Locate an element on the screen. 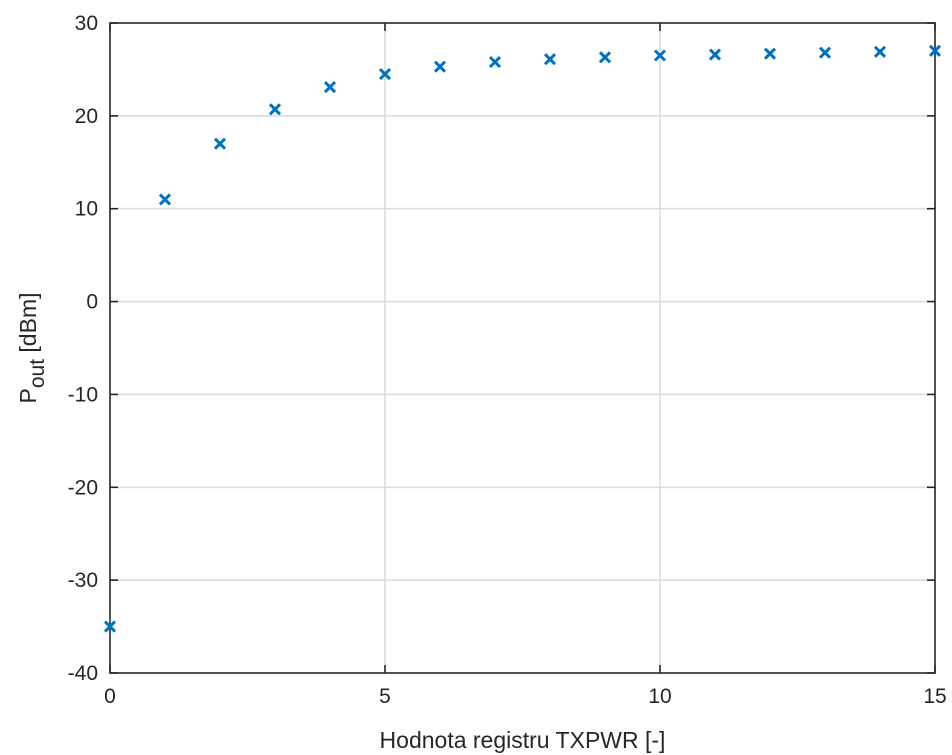 The width and height of the screenshot is (952, 755). x-tick-label: 5 is located at coordinates (385, 696).